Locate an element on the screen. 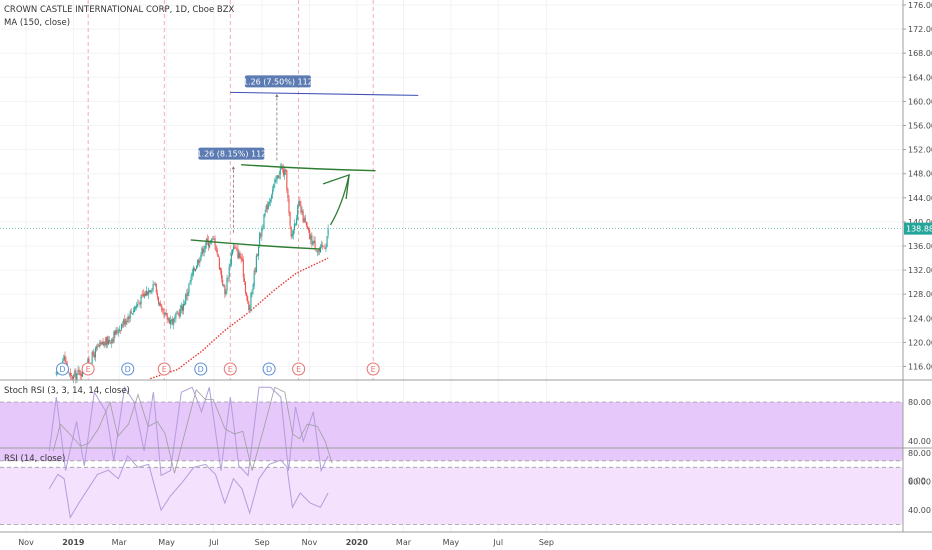 This screenshot has height=550, width=932. price-tick-label: 168.00 is located at coordinates (920, 53).